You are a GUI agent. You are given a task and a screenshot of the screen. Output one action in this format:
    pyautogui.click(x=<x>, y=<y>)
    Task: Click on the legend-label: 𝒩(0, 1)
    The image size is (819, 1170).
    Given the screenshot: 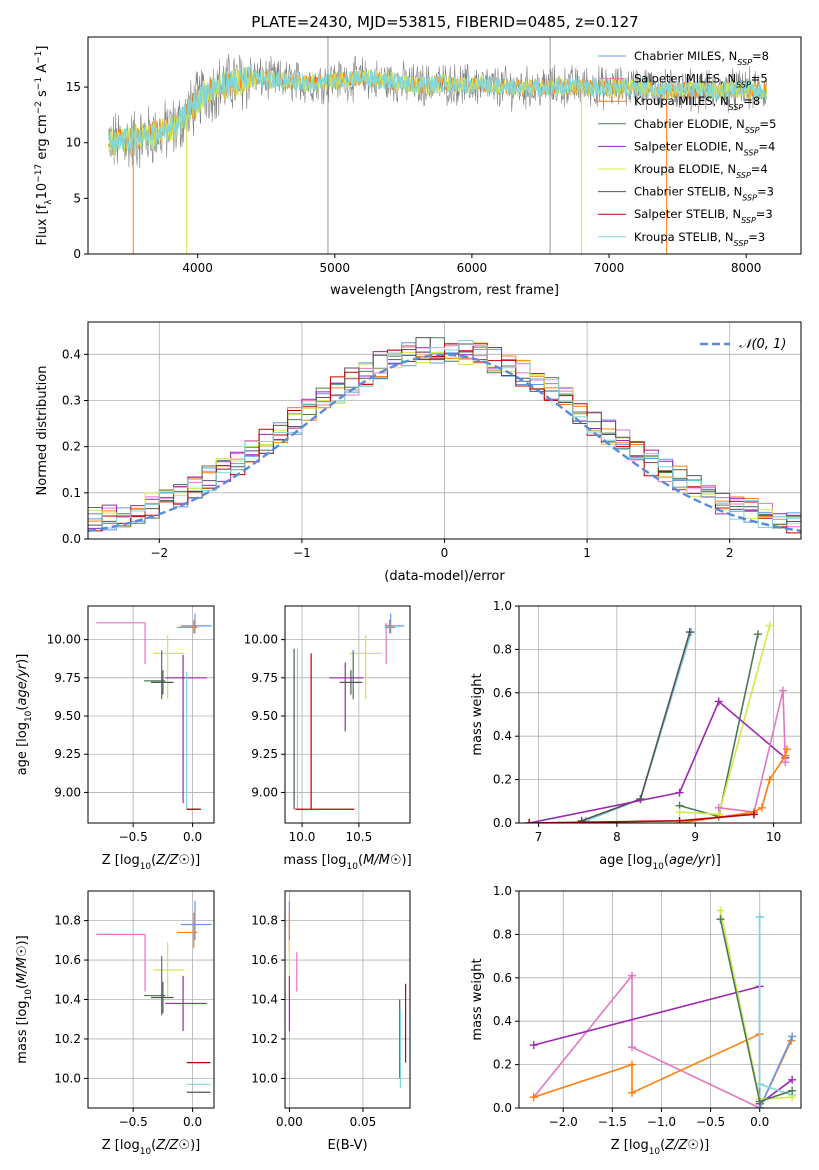 What is the action you would take?
    pyautogui.click(x=762, y=344)
    